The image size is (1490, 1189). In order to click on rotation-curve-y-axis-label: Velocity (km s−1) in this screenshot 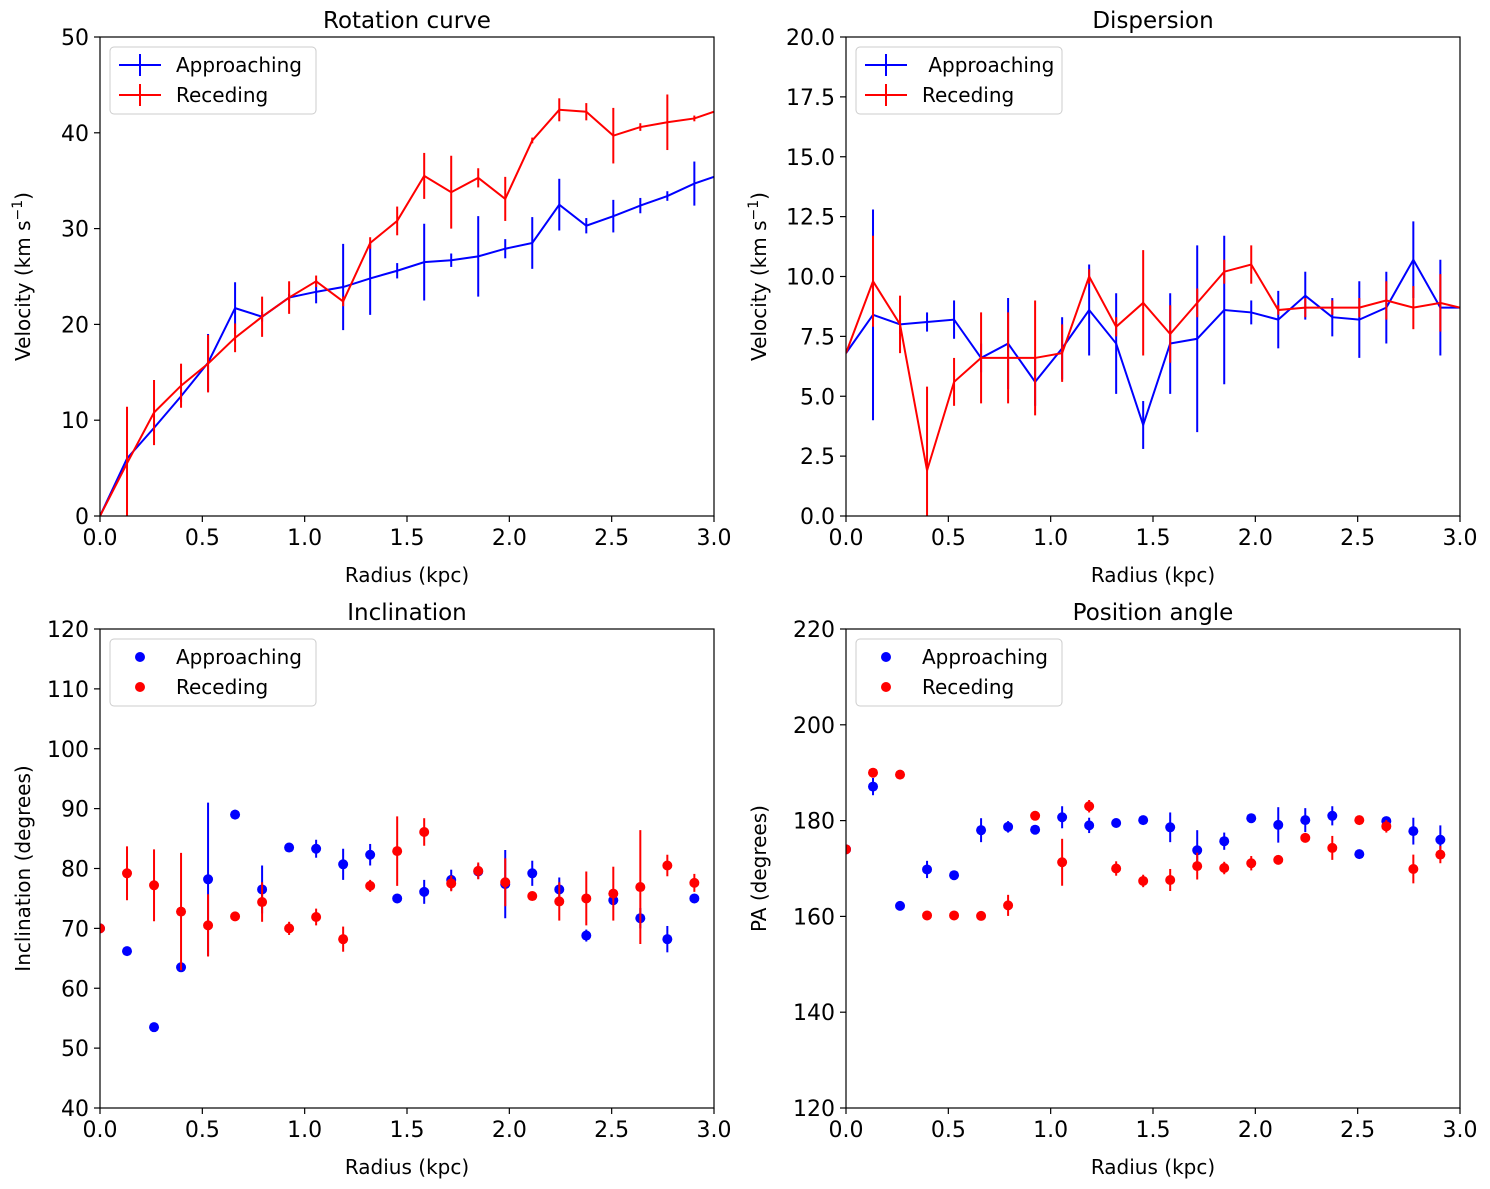, I will do `click(22, 276)`.